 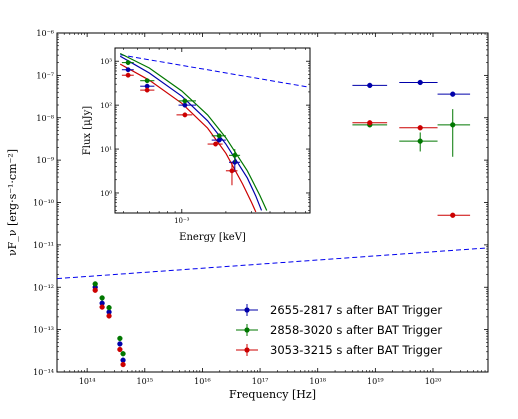 What do you see at coordinates (433, 381) in the screenshot?
I see `main-x-tick-label: 10²⁰` at bounding box center [433, 381].